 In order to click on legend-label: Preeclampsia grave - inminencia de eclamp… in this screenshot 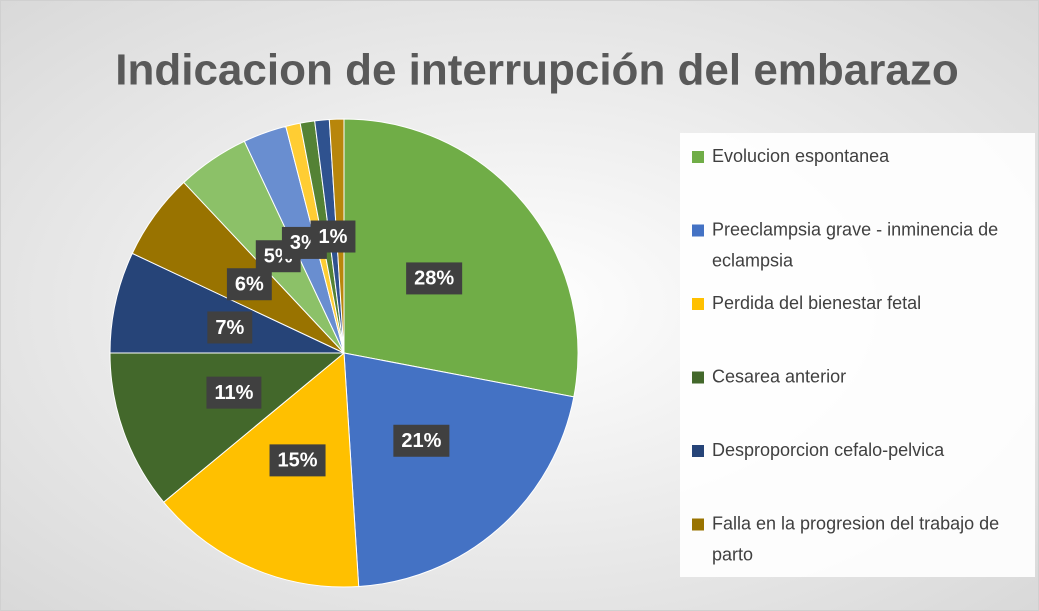, I will do `click(855, 244)`.